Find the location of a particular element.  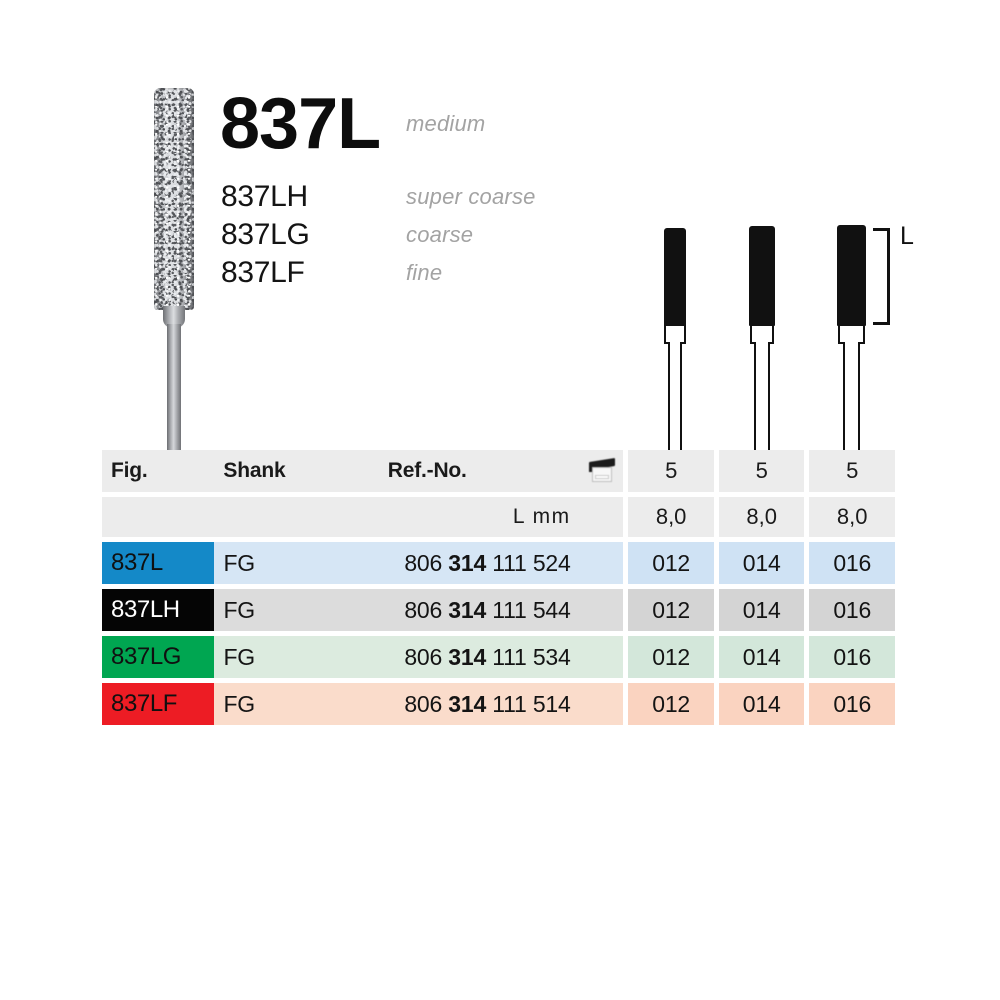

package-box-icon is located at coordinates (602, 471).